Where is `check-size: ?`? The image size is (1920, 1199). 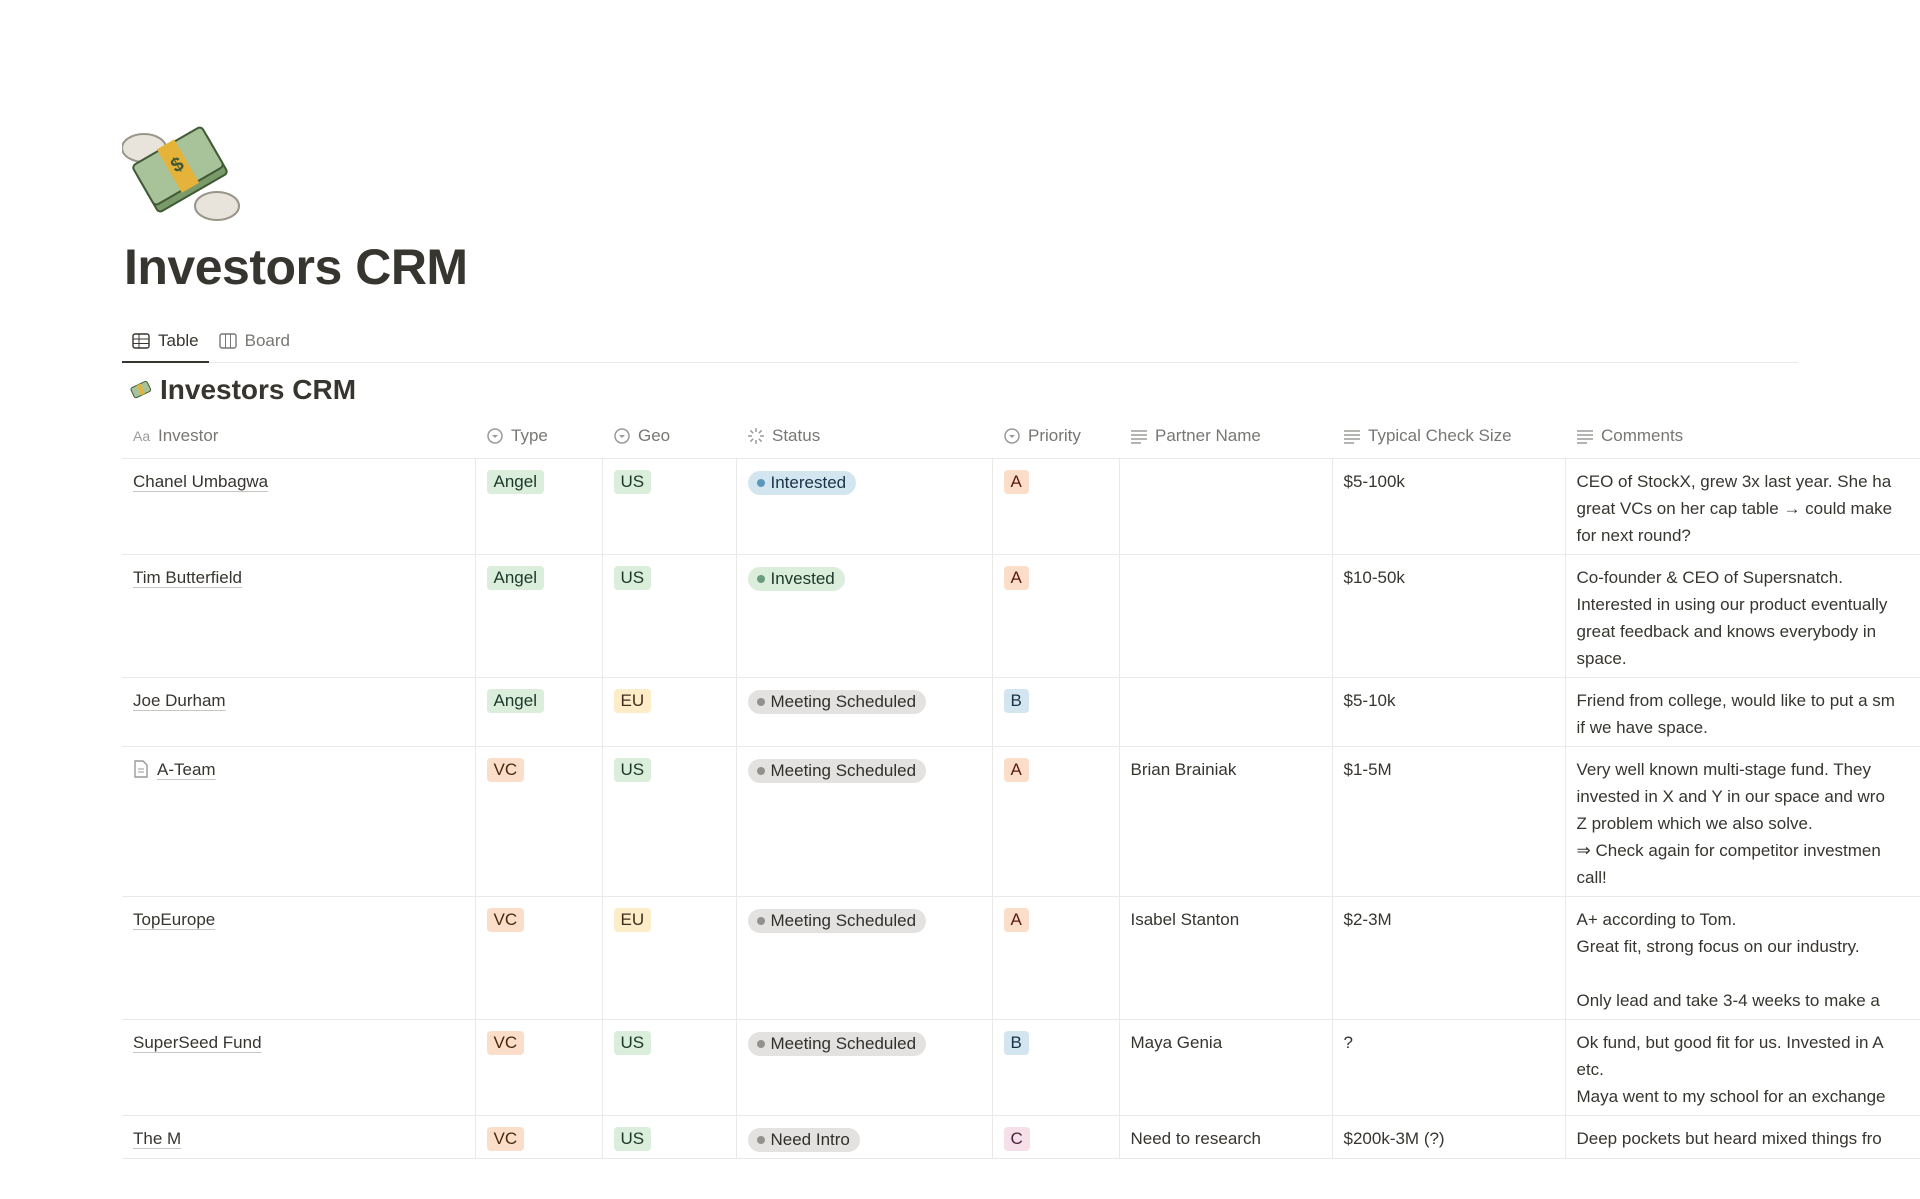
check-size: ? is located at coordinates (1348, 1042).